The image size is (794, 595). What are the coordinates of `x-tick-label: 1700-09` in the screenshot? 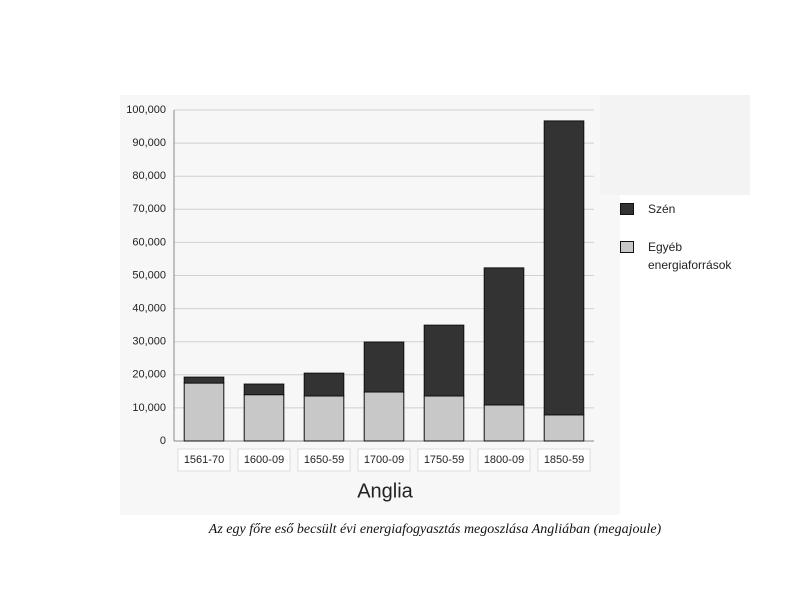 It's located at (384, 460).